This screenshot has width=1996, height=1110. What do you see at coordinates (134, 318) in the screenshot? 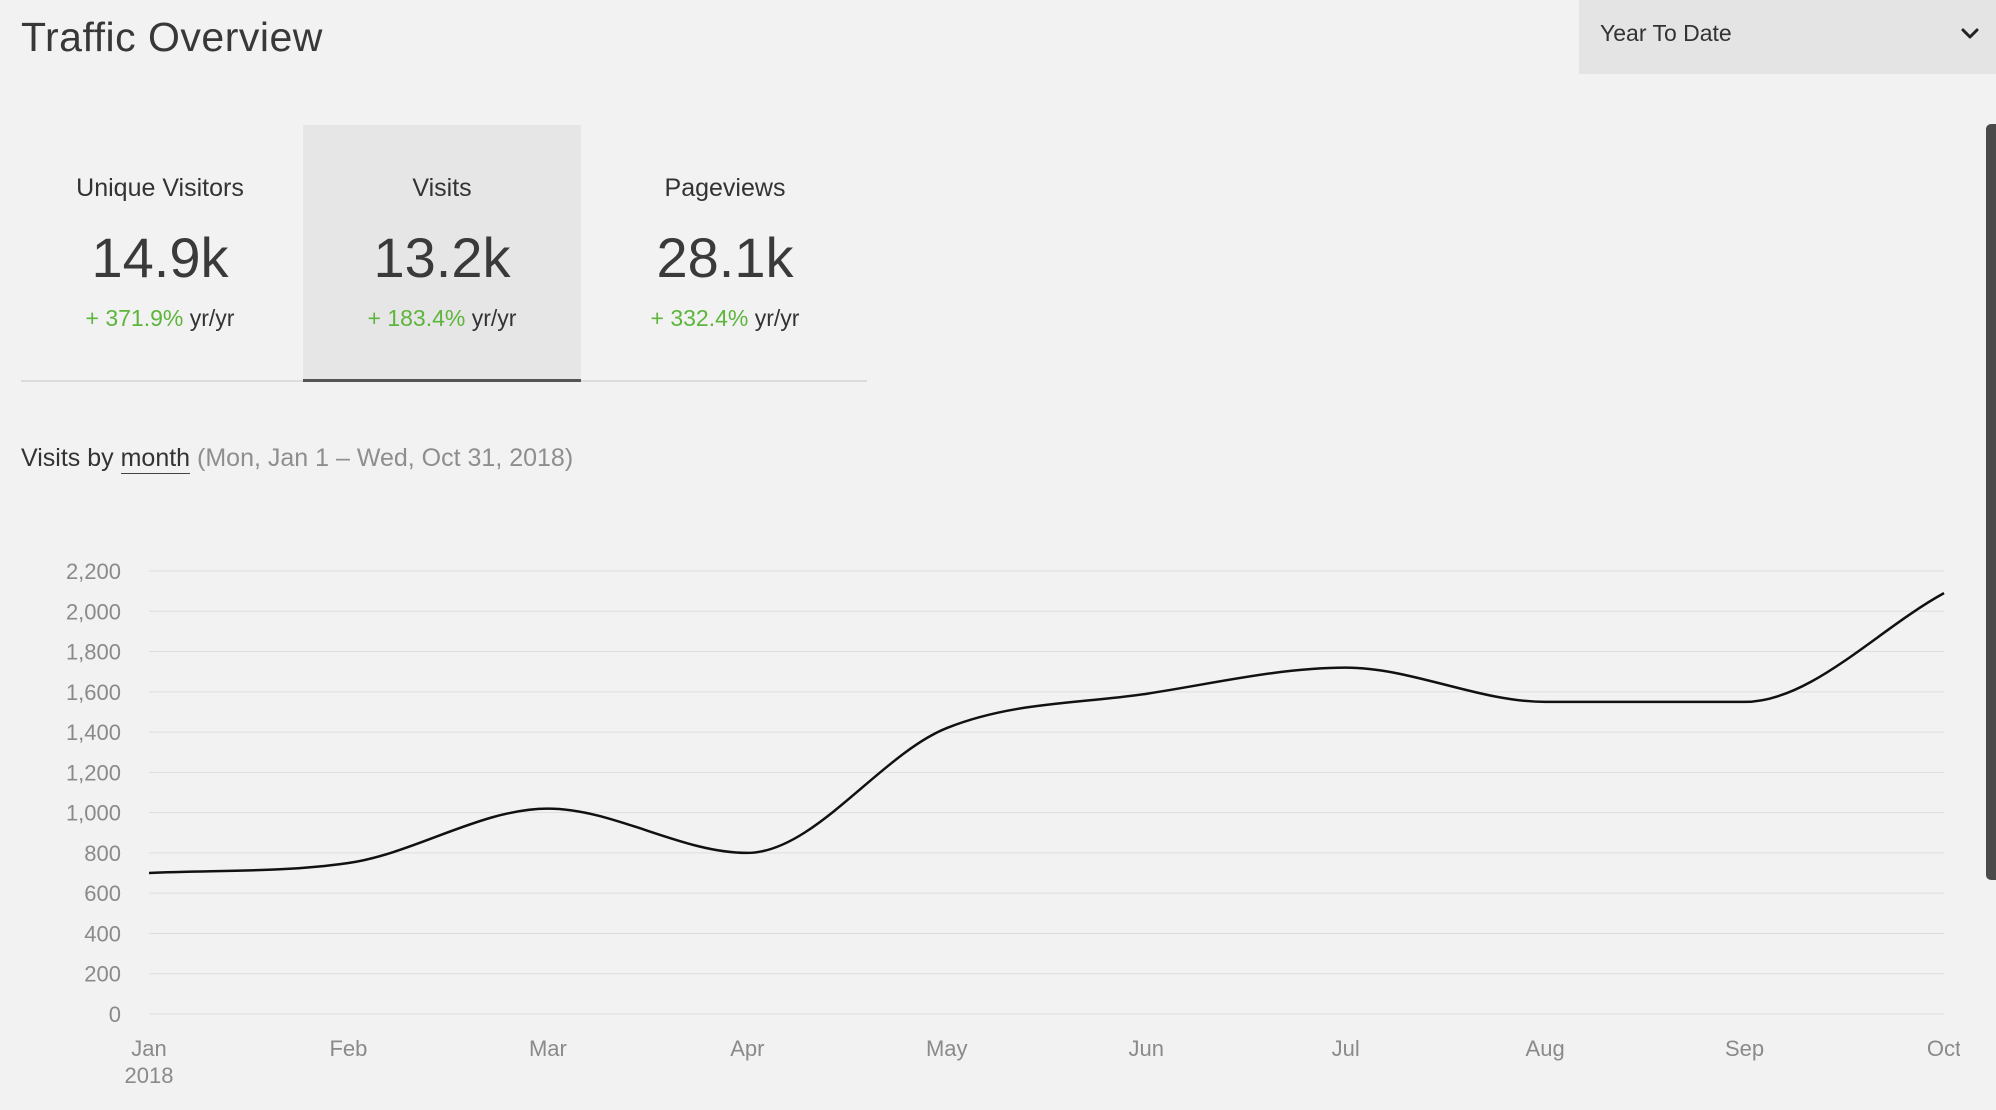
I see `stat-change-percent: + 371.9%` at bounding box center [134, 318].